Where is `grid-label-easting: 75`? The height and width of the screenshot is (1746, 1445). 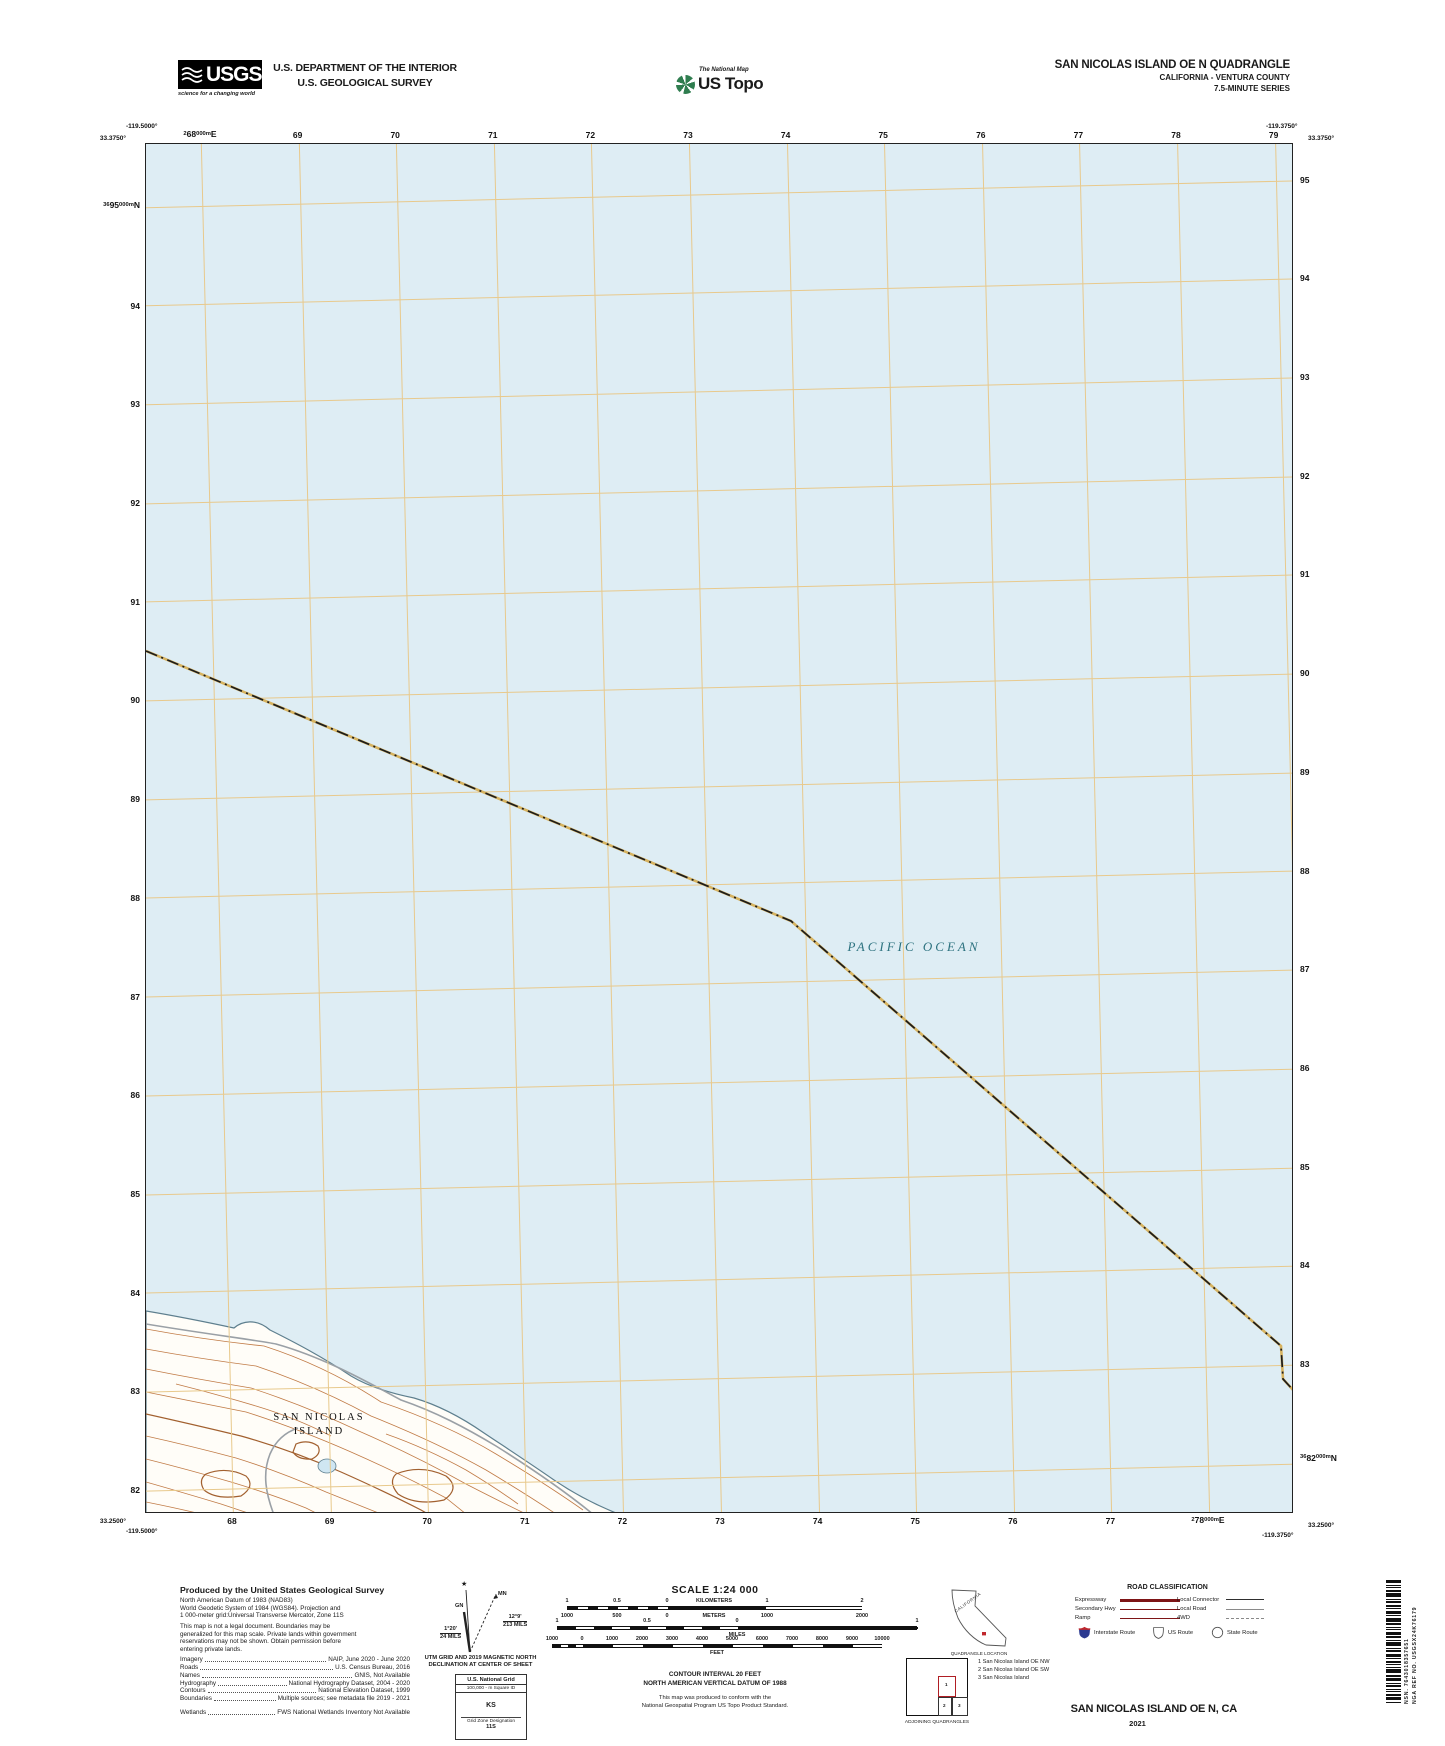 grid-label-easting: 75 is located at coordinates (883, 135).